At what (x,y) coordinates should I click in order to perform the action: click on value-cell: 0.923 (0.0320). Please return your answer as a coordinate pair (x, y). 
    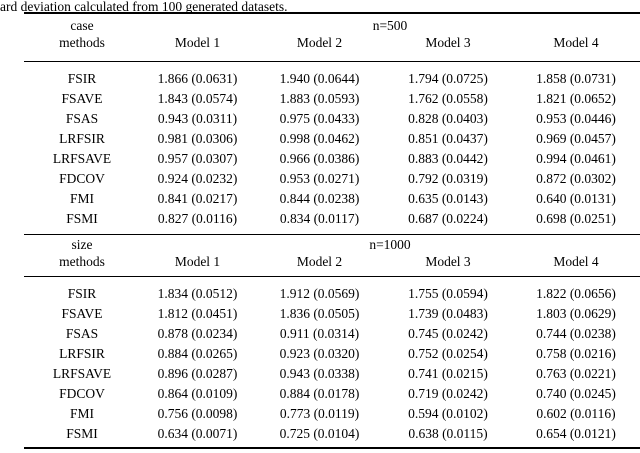
    Looking at the image, I should click on (319, 353).